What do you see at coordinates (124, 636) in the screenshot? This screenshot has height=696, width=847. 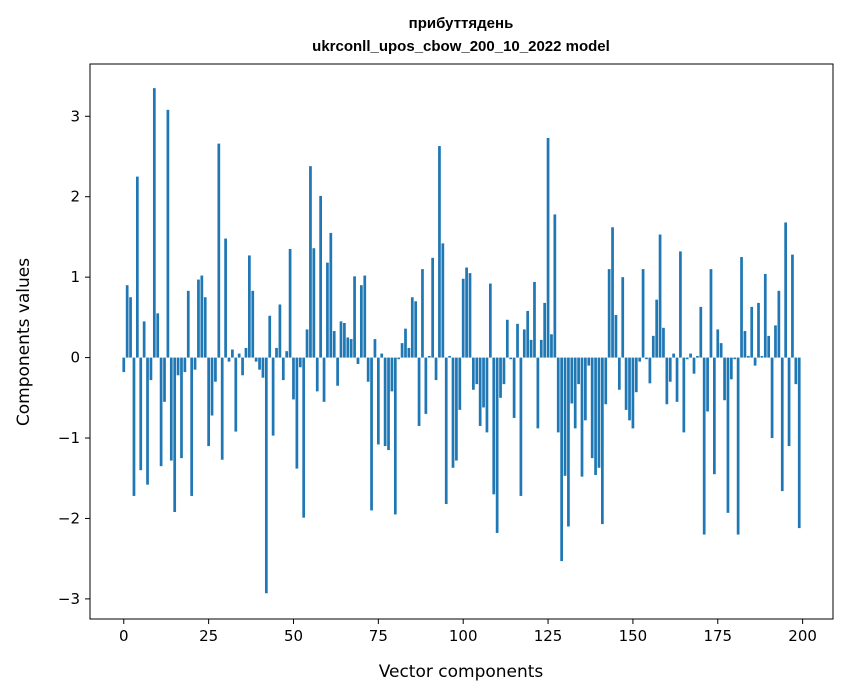 I see `x-tick-label: 0` at bounding box center [124, 636].